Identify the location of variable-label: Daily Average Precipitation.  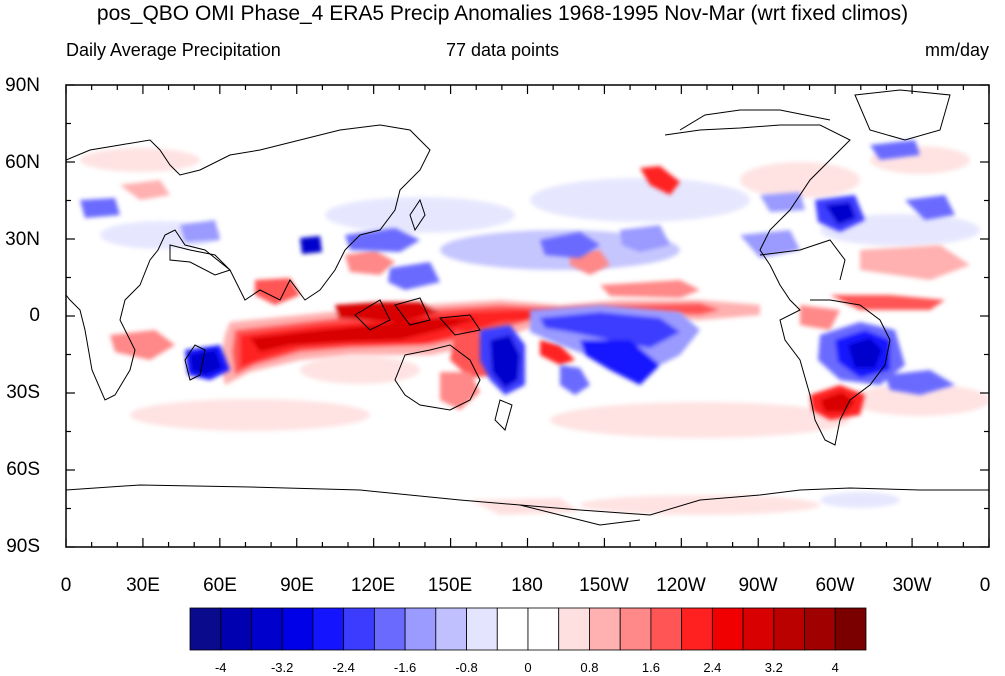
(173, 50).